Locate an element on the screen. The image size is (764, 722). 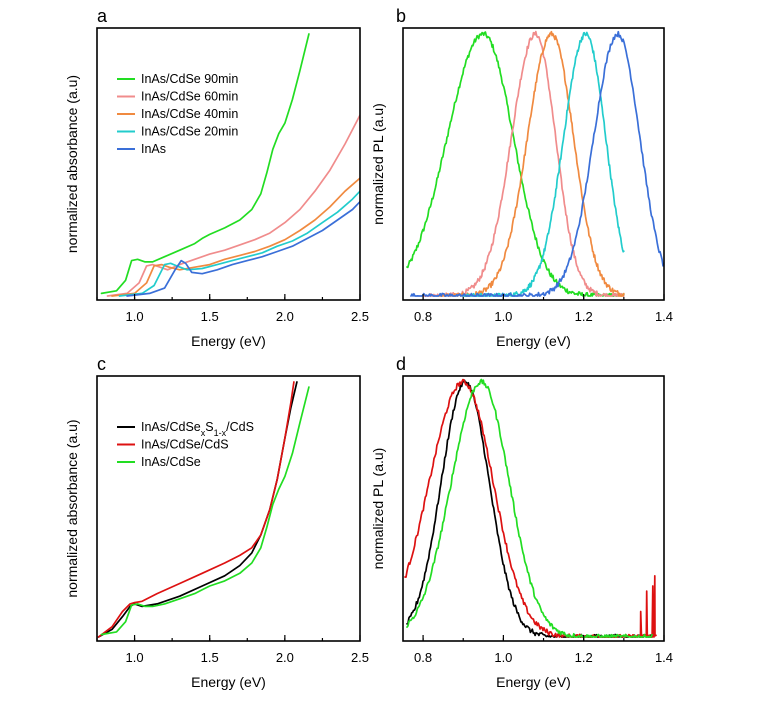
legend-label-part: InAs/CdSe is located at coordinates (171, 427).